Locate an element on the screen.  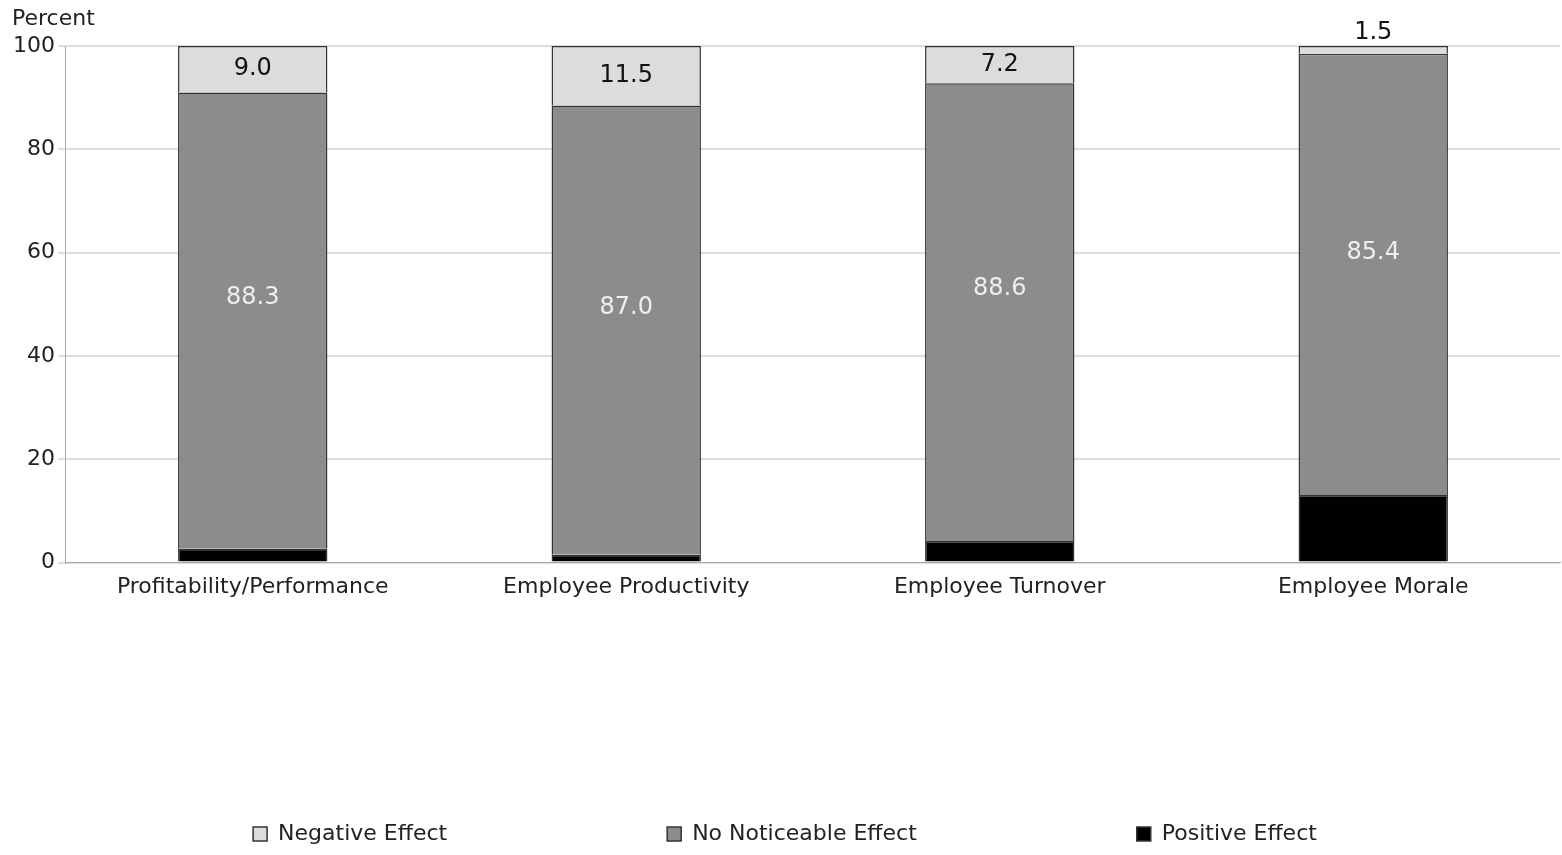
data-label: 1.5 is located at coordinates (1373, 31).